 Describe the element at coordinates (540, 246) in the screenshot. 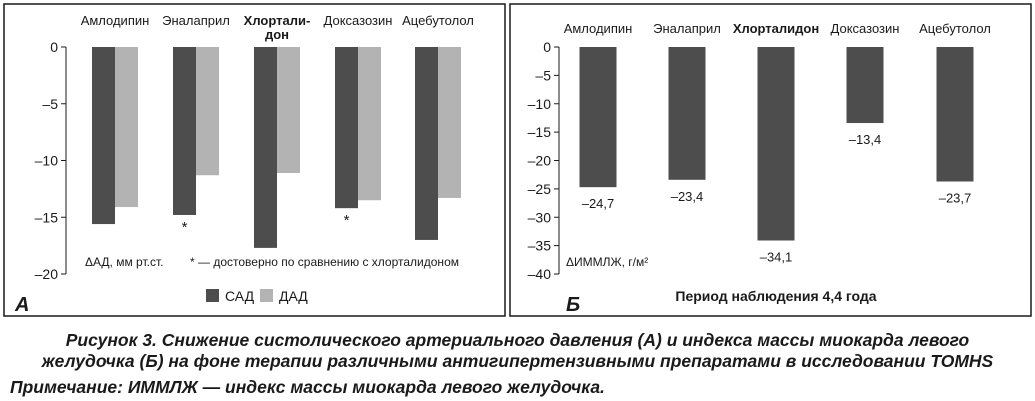

I see `panel-b-y-tick-label: –35` at that location.